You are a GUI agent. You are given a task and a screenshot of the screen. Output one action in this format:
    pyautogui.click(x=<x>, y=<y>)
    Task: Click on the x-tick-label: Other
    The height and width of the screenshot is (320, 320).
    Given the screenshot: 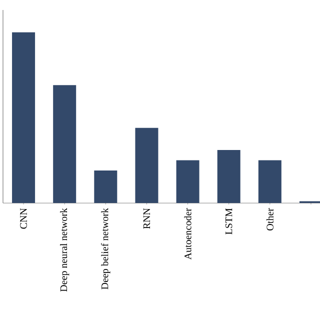 What is the action you would take?
    pyautogui.click(x=270, y=219)
    